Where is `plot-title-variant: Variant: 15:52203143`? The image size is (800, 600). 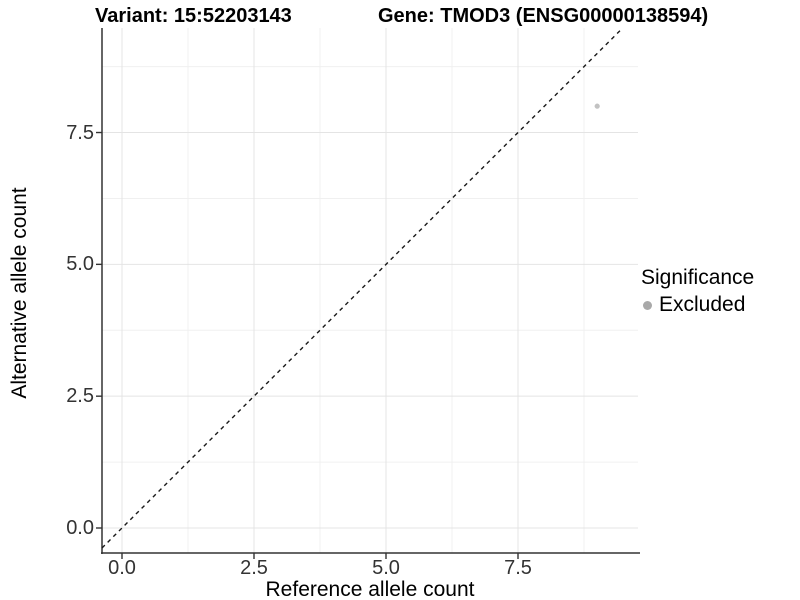 plot-title-variant: Variant: 15:52203143 is located at coordinates (193, 16).